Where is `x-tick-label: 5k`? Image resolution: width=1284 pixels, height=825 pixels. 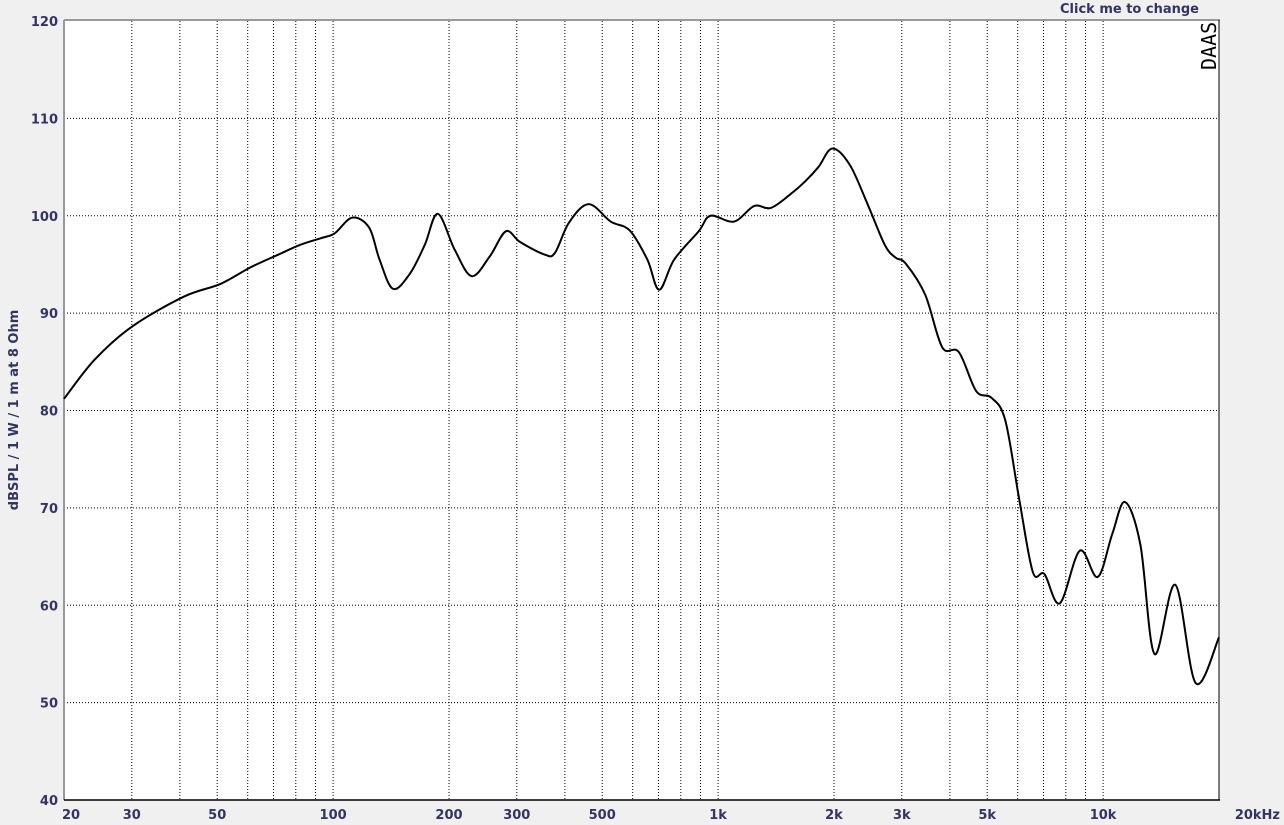 x-tick-label: 5k is located at coordinates (987, 815).